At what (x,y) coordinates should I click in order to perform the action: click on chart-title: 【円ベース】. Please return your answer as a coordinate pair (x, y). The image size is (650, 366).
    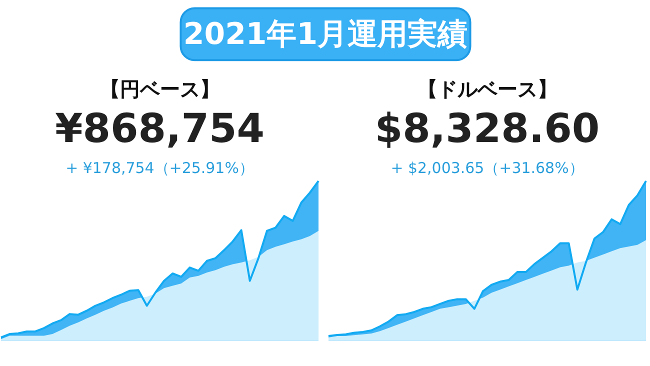
    Looking at the image, I should click on (160, 89).